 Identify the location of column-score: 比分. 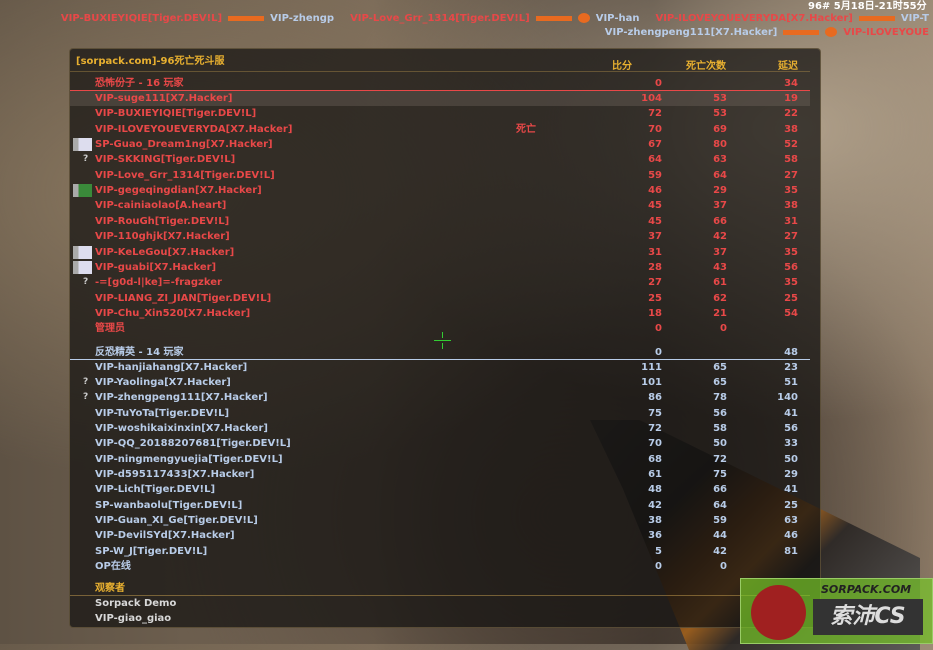
(622, 66).